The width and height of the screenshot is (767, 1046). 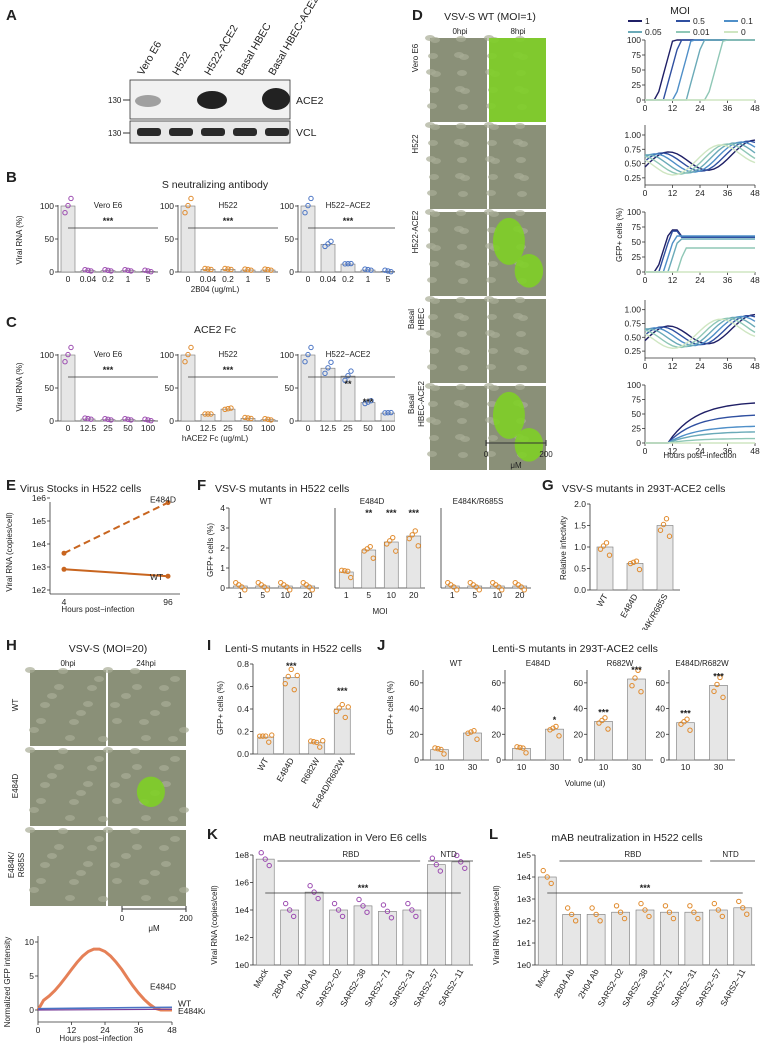 I want to click on x-tick-label: 25, so click(x=228, y=428).